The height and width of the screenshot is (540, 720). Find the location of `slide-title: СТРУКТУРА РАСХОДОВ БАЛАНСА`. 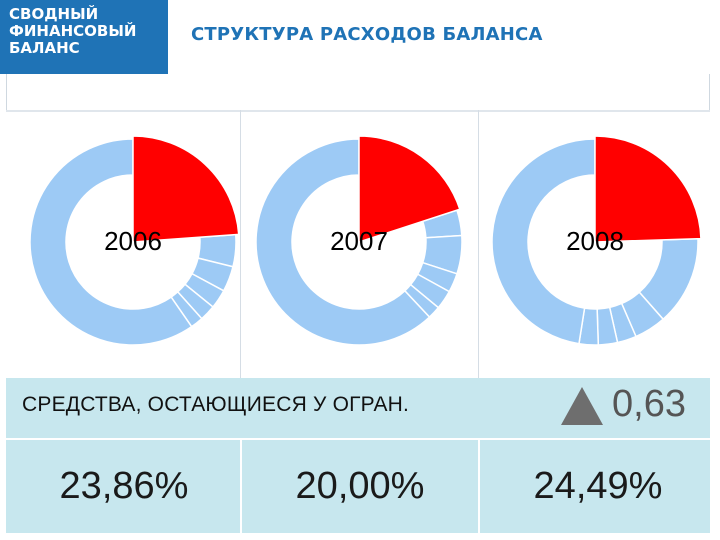

slide-title: СТРУКТУРА РАСХОДОВ БАЛАНСА is located at coordinates (367, 34).